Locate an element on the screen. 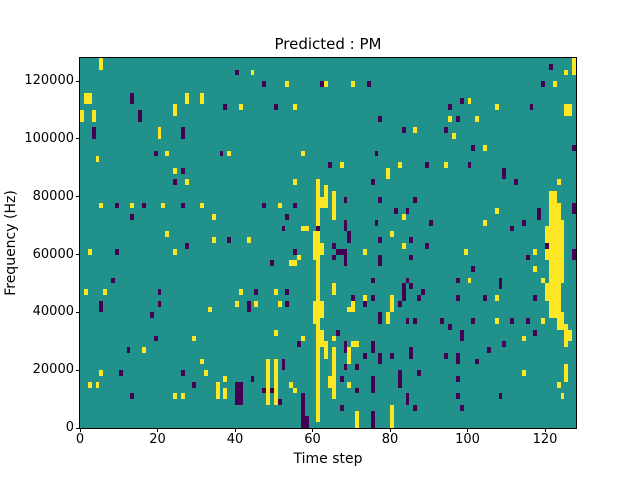 This screenshot has width=640, height=480. x-tick-label: 20 is located at coordinates (157, 439).